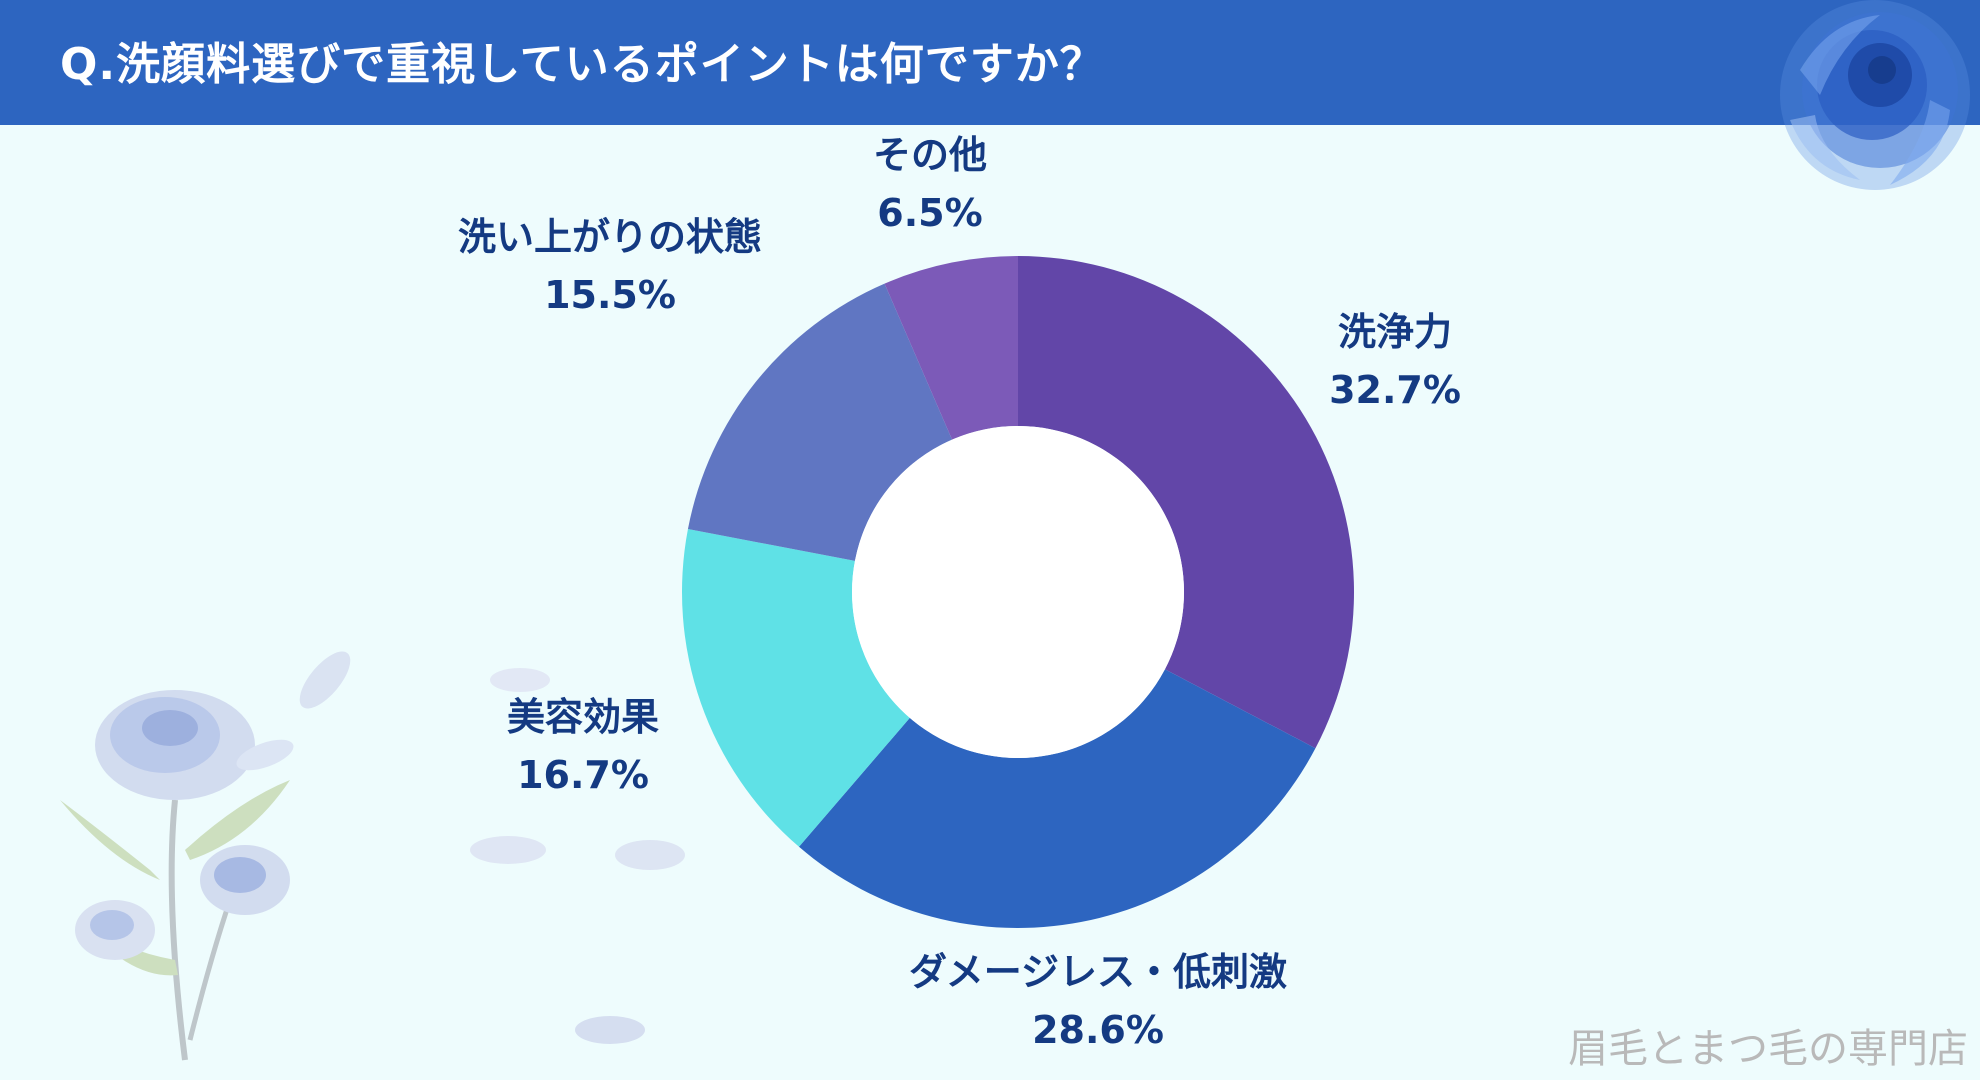  Describe the element at coordinates (1395, 332) in the screenshot. I see `slice-category-label: 洗浄力` at that location.